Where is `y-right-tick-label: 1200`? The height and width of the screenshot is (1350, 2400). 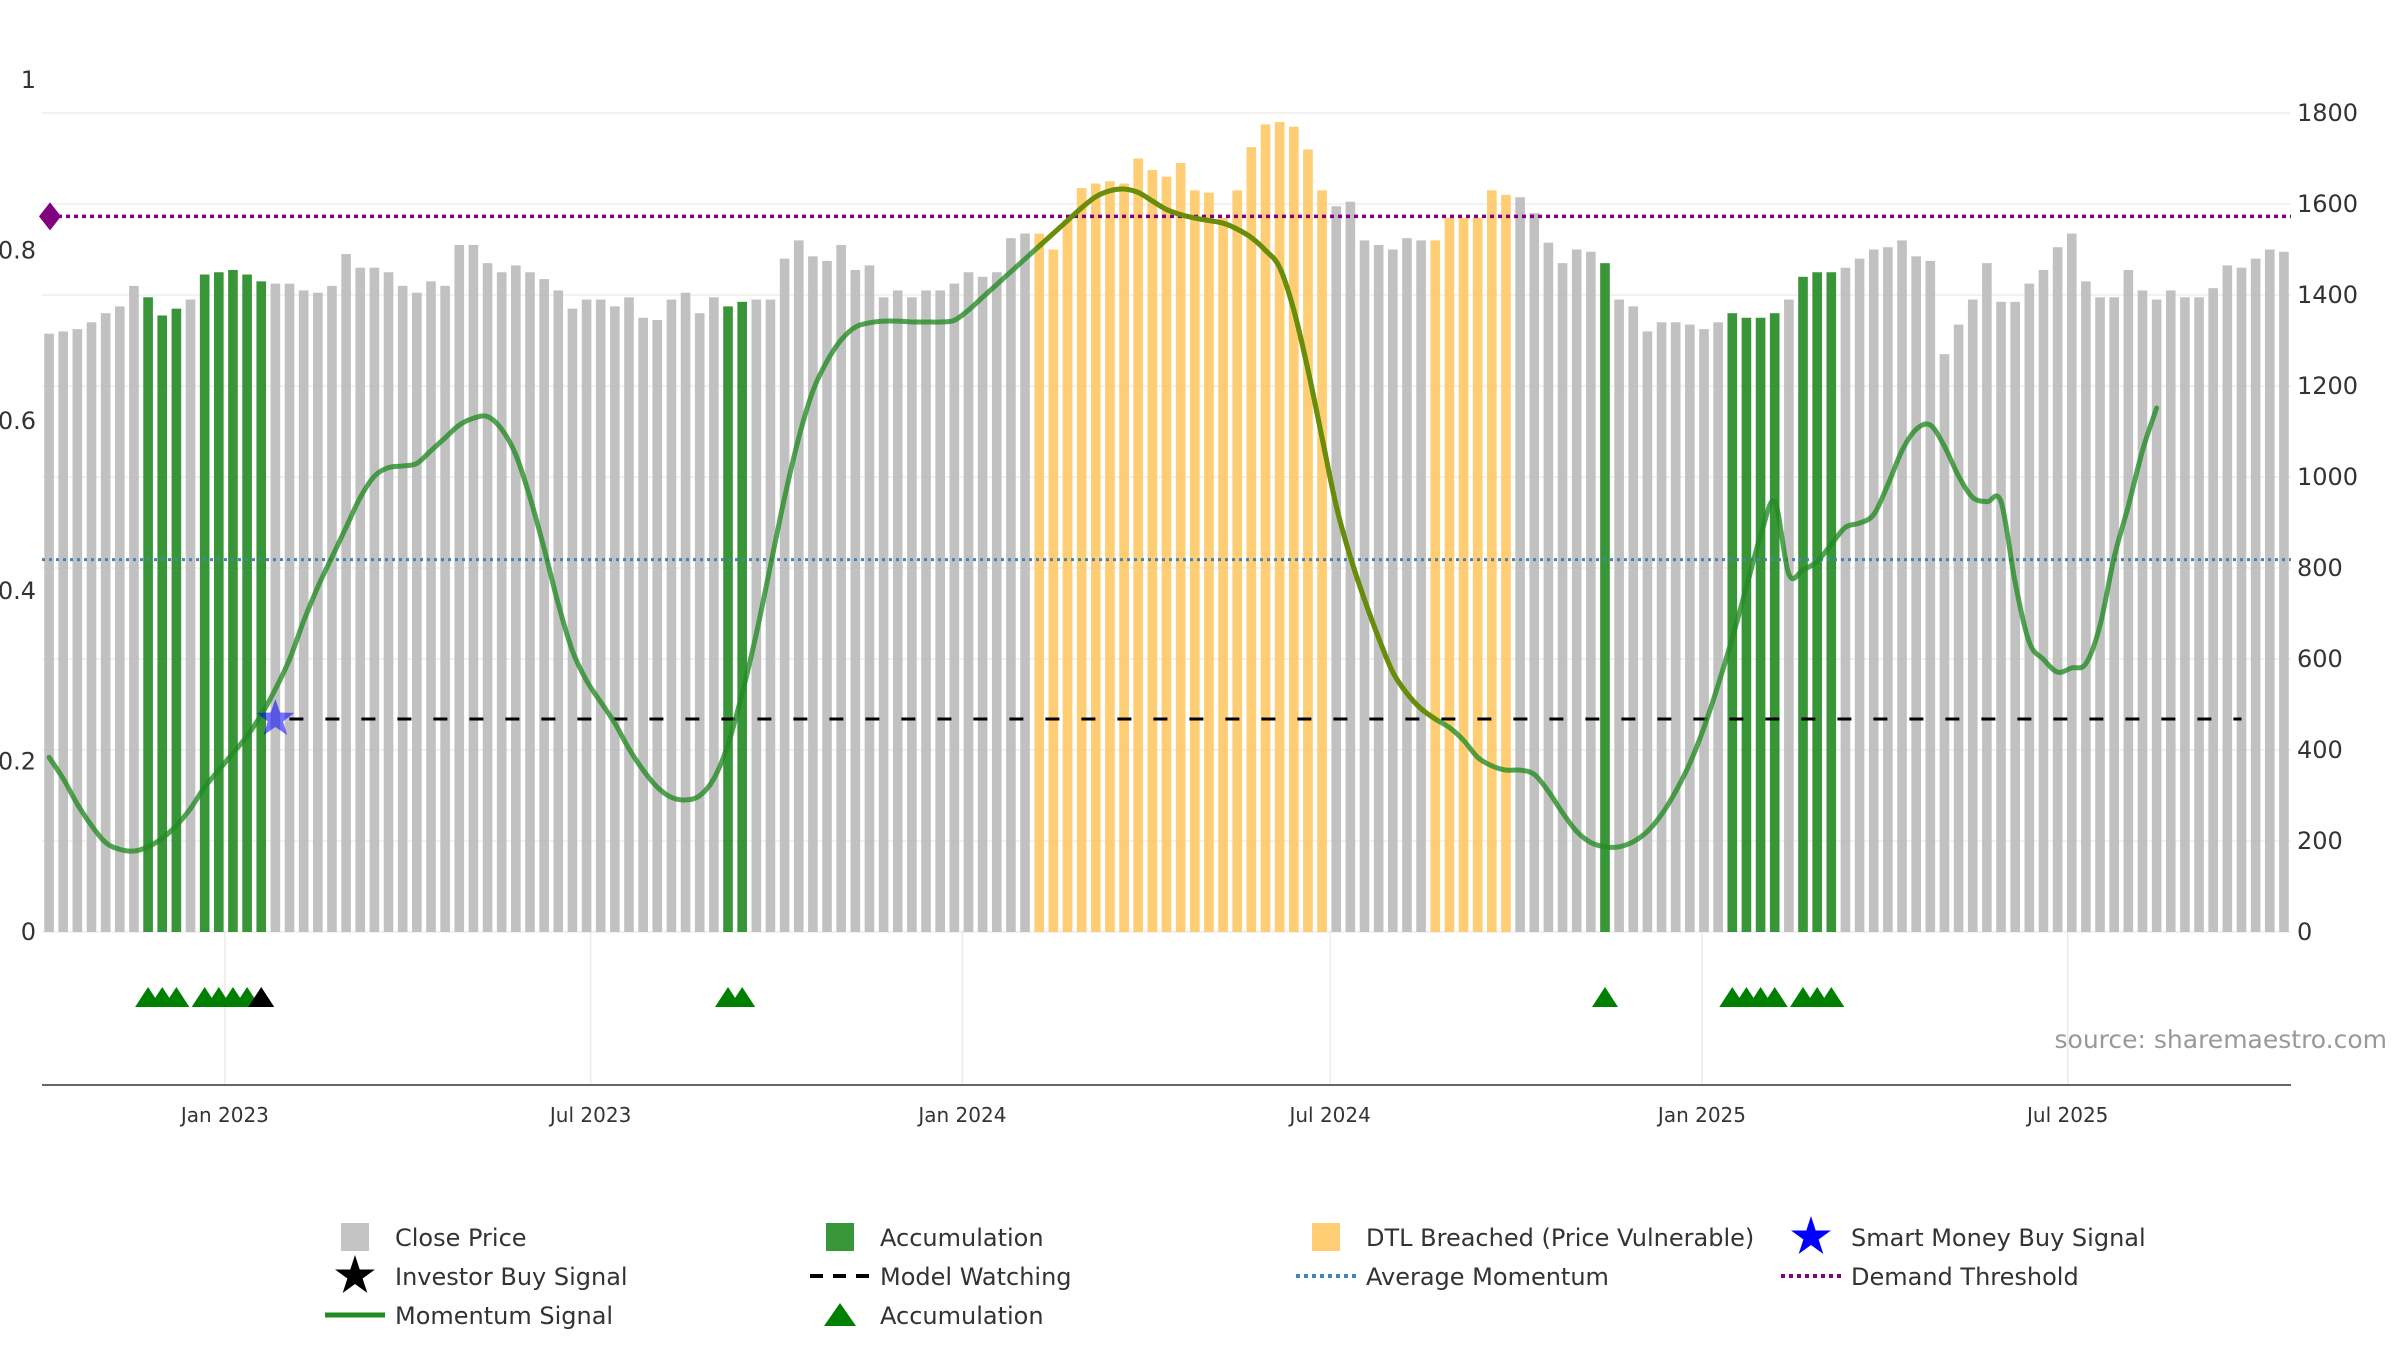 y-right-tick-label: 1200 is located at coordinates (2327, 386).